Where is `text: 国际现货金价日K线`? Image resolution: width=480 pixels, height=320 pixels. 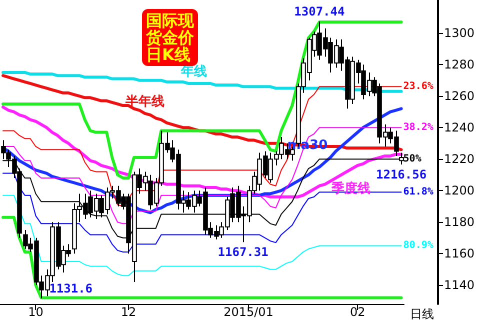 text: 国际现货金价日K线 is located at coordinates (170, 37).